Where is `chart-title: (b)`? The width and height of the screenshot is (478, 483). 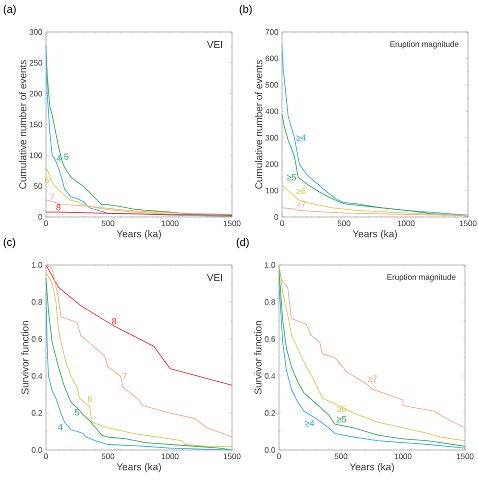 chart-title: (b) is located at coordinates (246, 10).